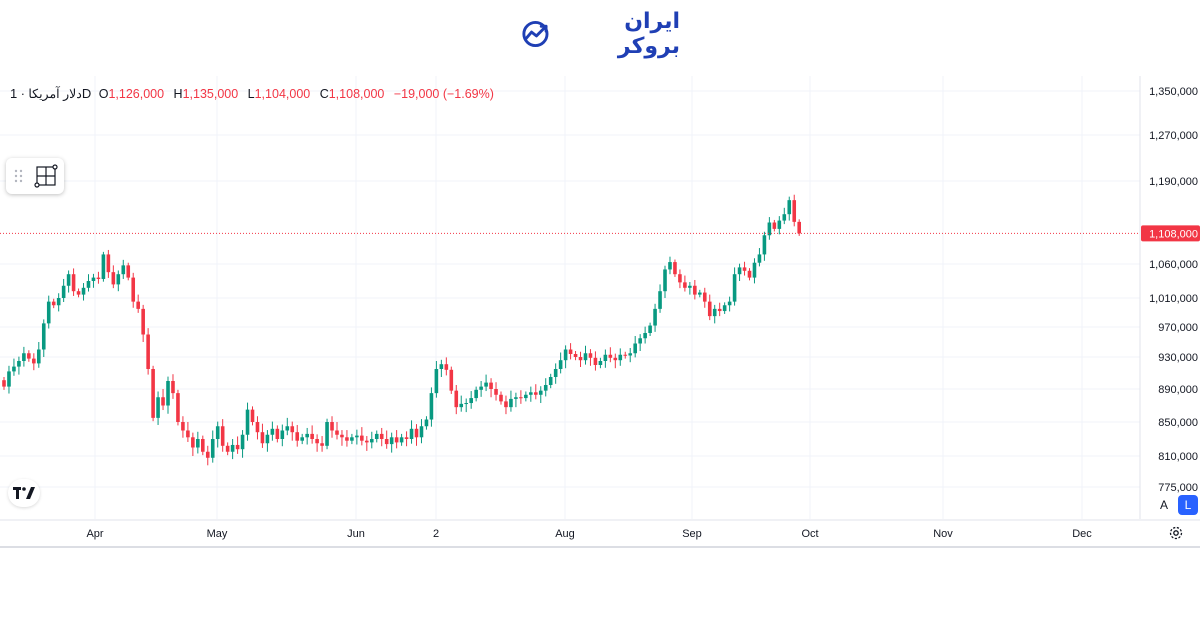  I want to click on x-tick-label: Nov, so click(943, 534).